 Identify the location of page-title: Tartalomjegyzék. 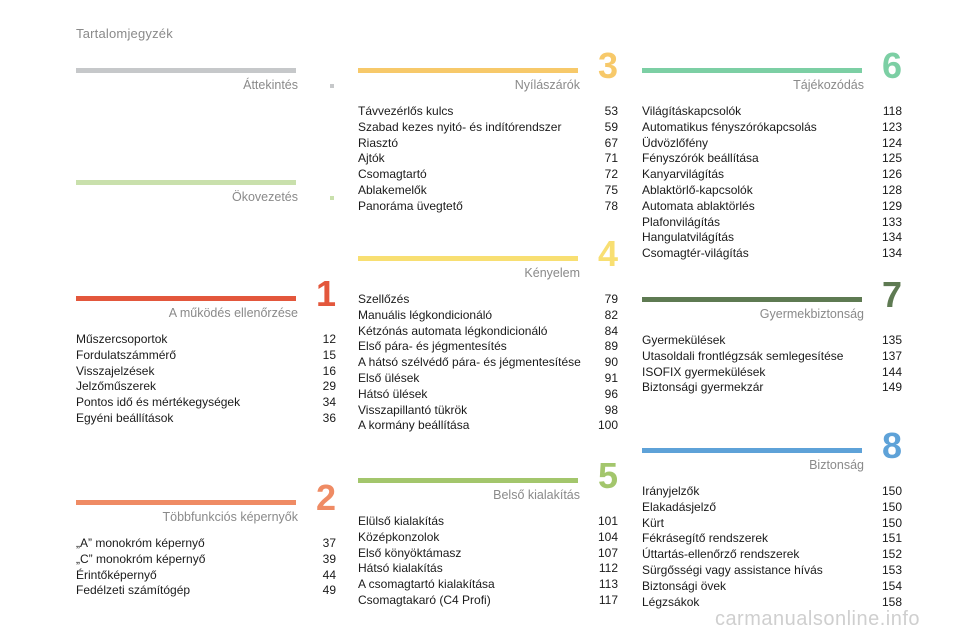
(124, 33).